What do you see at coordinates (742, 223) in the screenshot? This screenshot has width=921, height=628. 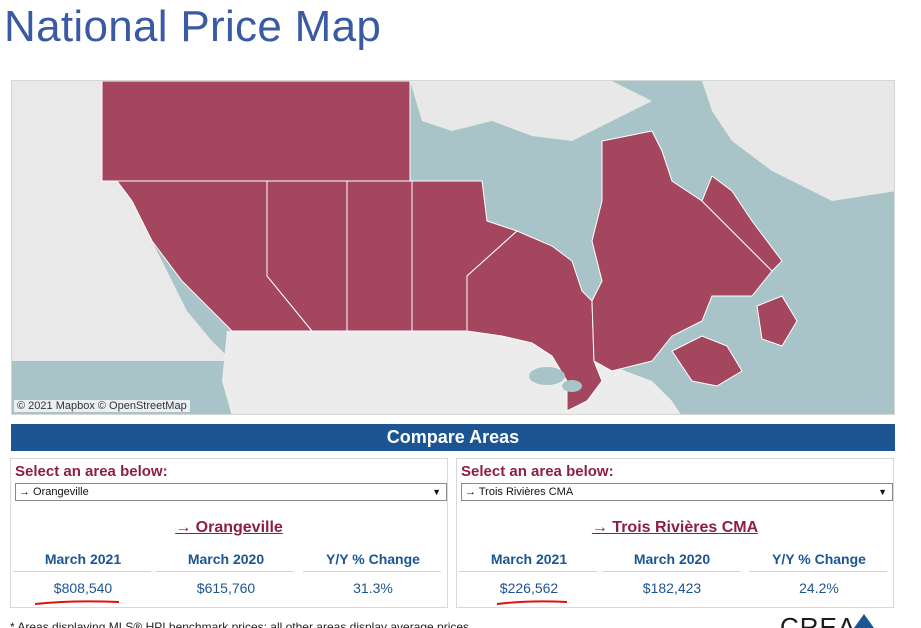 I see `region-labrador` at bounding box center [742, 223].